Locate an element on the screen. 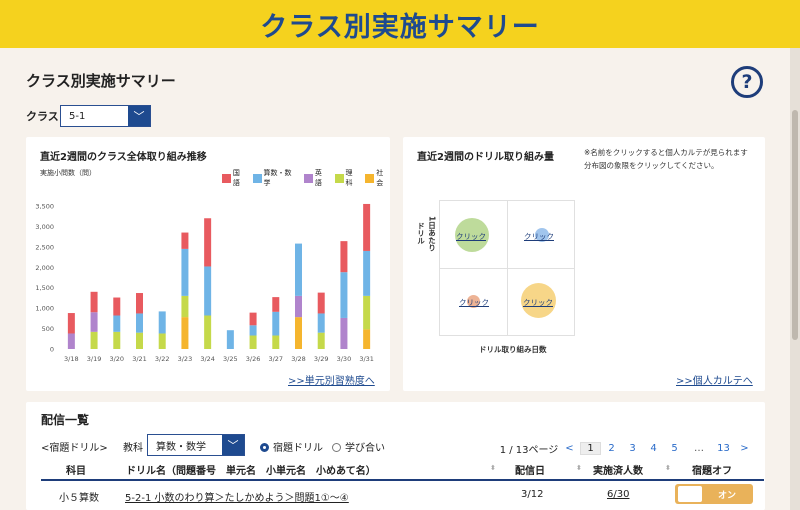 The width and height of the screenshot is (800, 510). delivery-title: 配信一覧 is located at coordinates (65, 420).